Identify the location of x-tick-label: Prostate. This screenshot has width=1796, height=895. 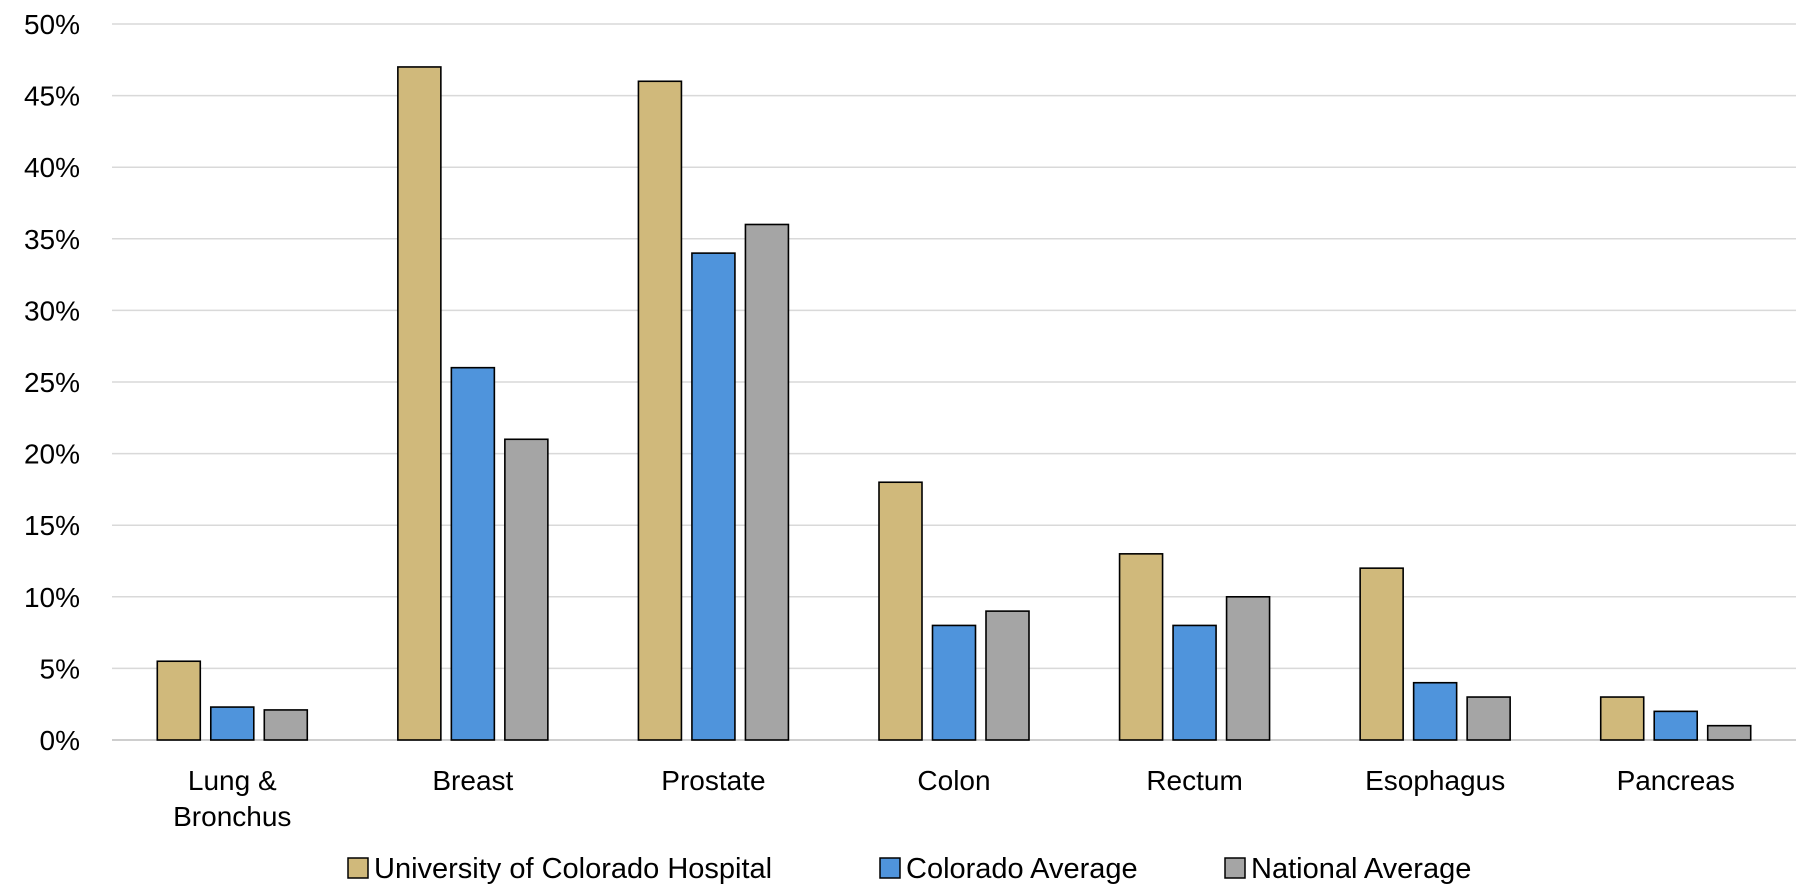
(713, 780).